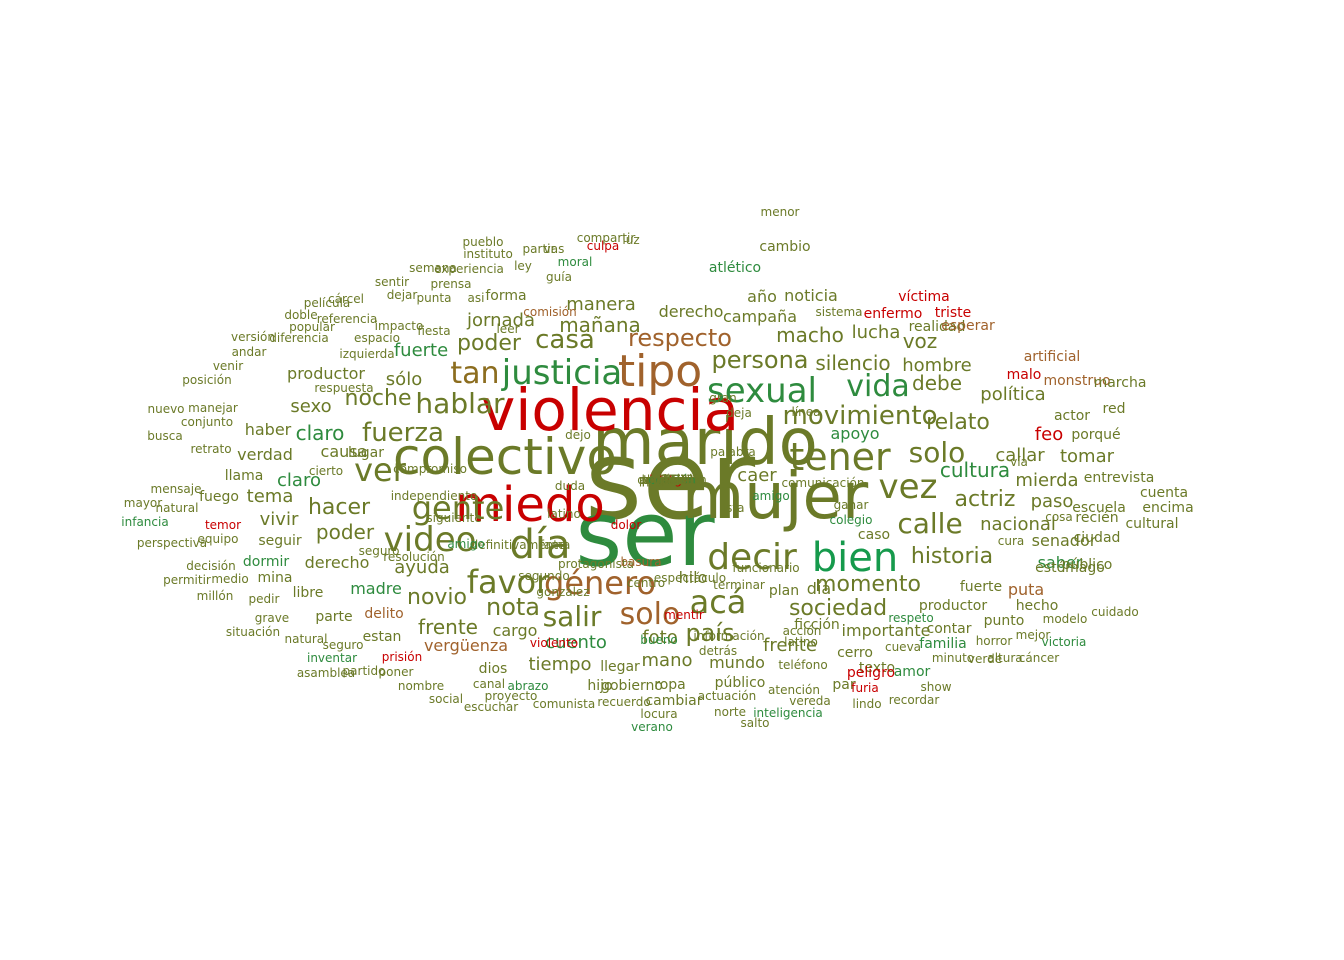 This screenshot has width=1344, height=960. What do you see at coordinates (994, 641) in the screenshot?
I see `cloud-word: horror` at bounding box center [994, 641].